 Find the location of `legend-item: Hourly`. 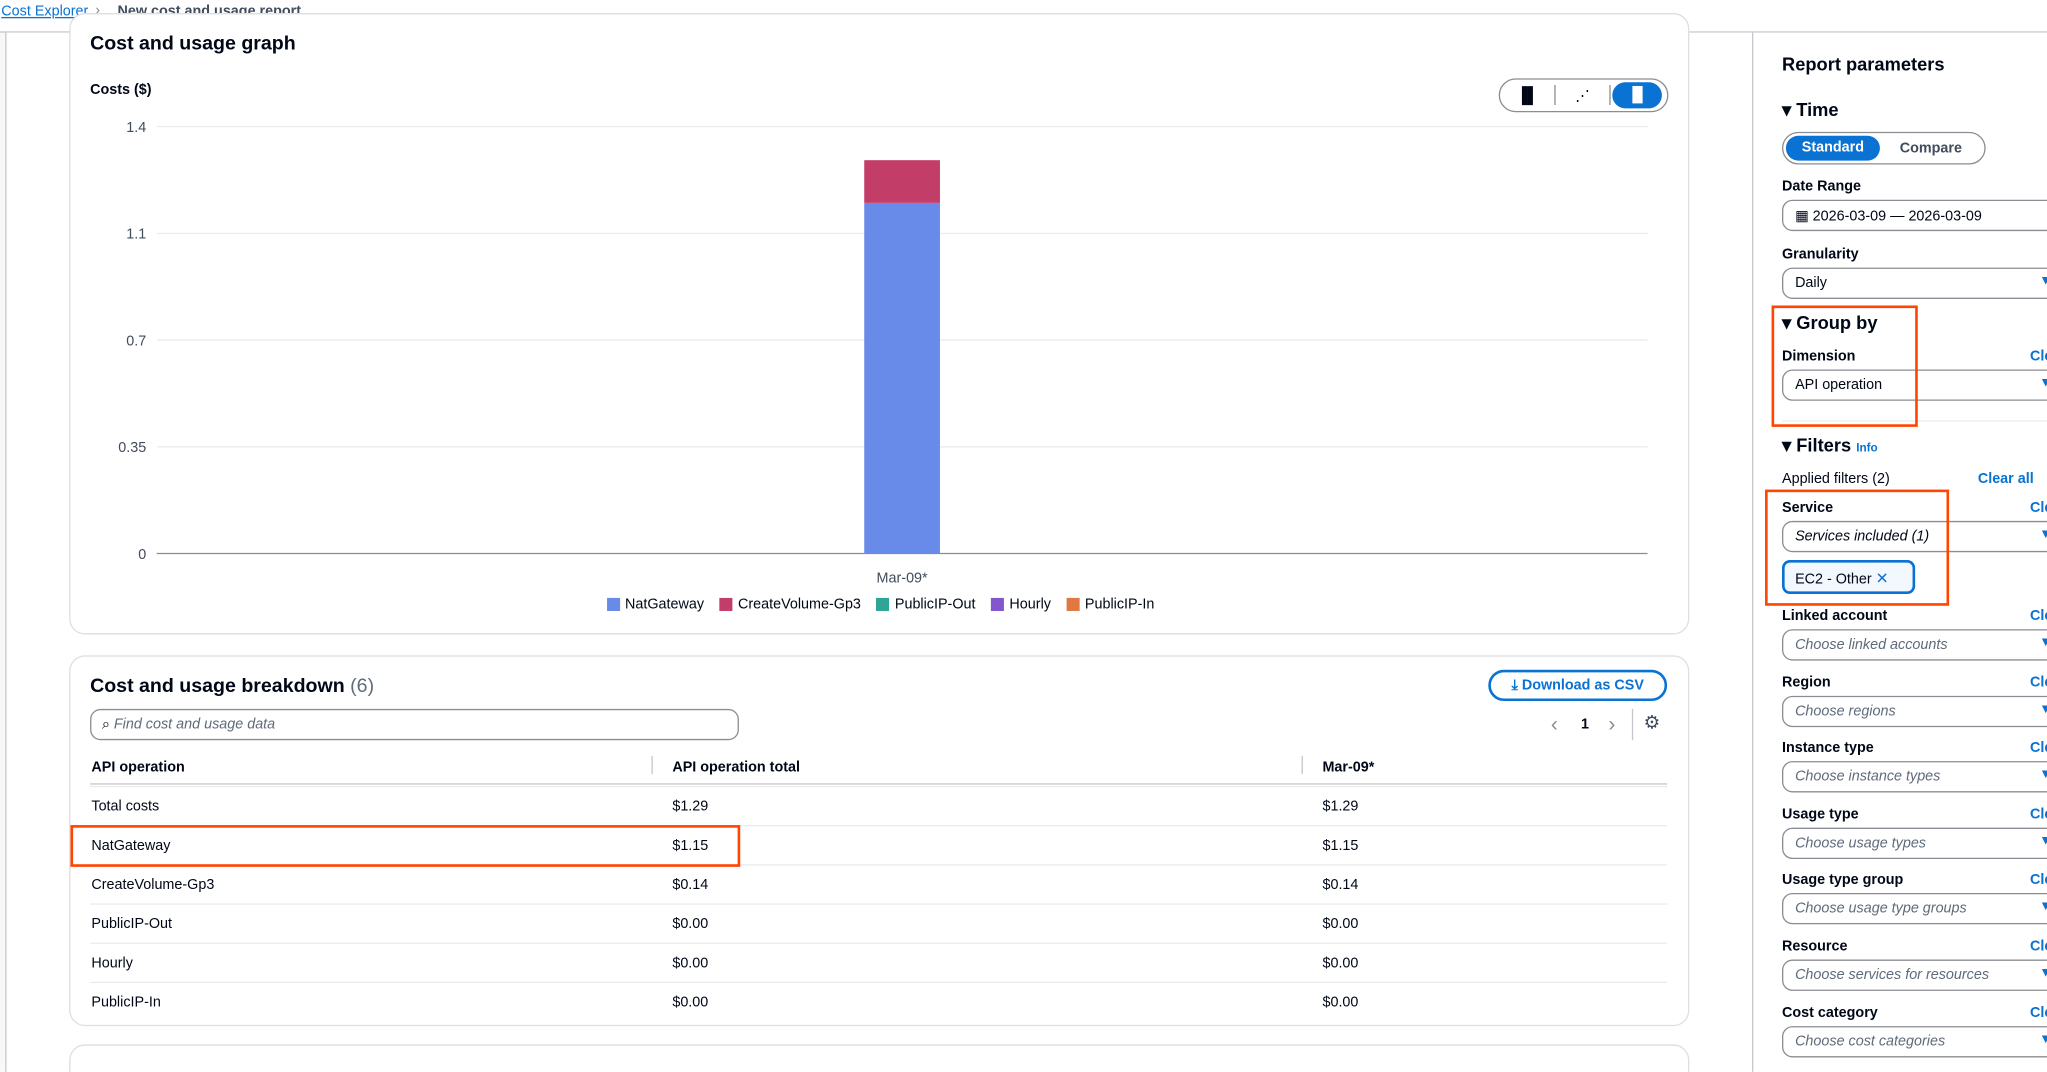

legend-item: Hourly is located at coordinates (1021, 604).